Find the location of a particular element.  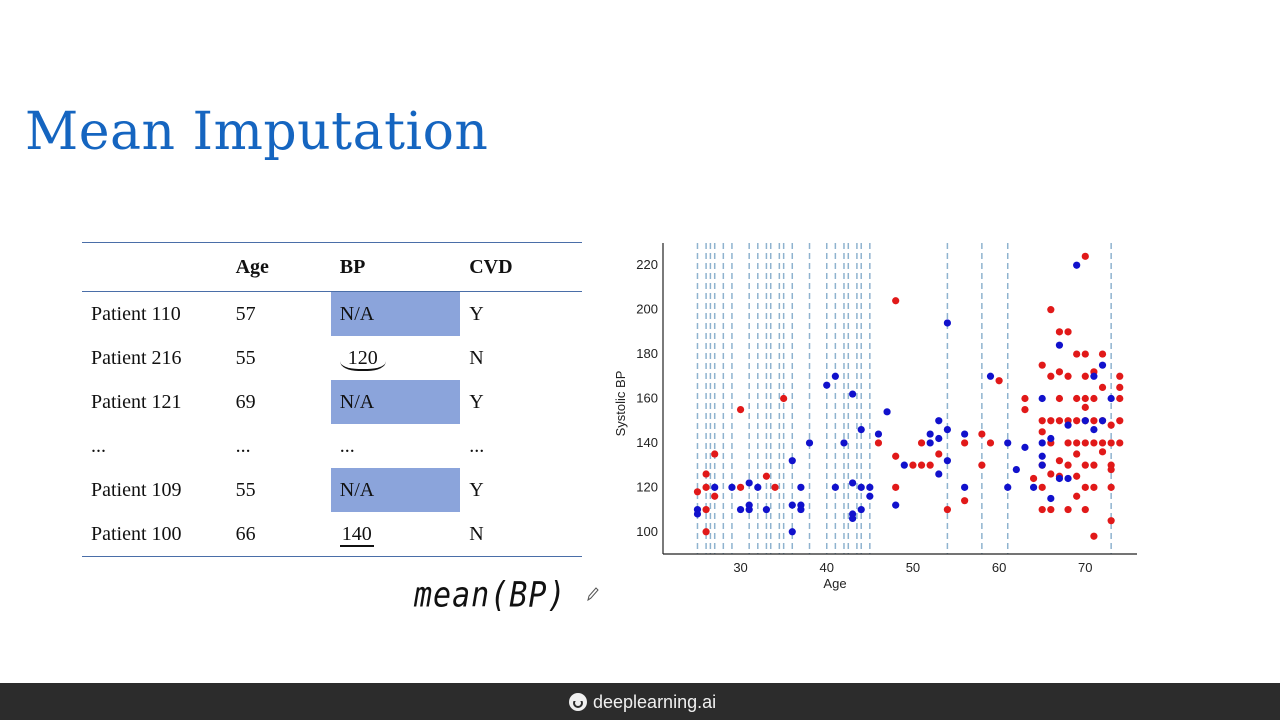

x-axis-label: Age is located at coordinates (834, 583).